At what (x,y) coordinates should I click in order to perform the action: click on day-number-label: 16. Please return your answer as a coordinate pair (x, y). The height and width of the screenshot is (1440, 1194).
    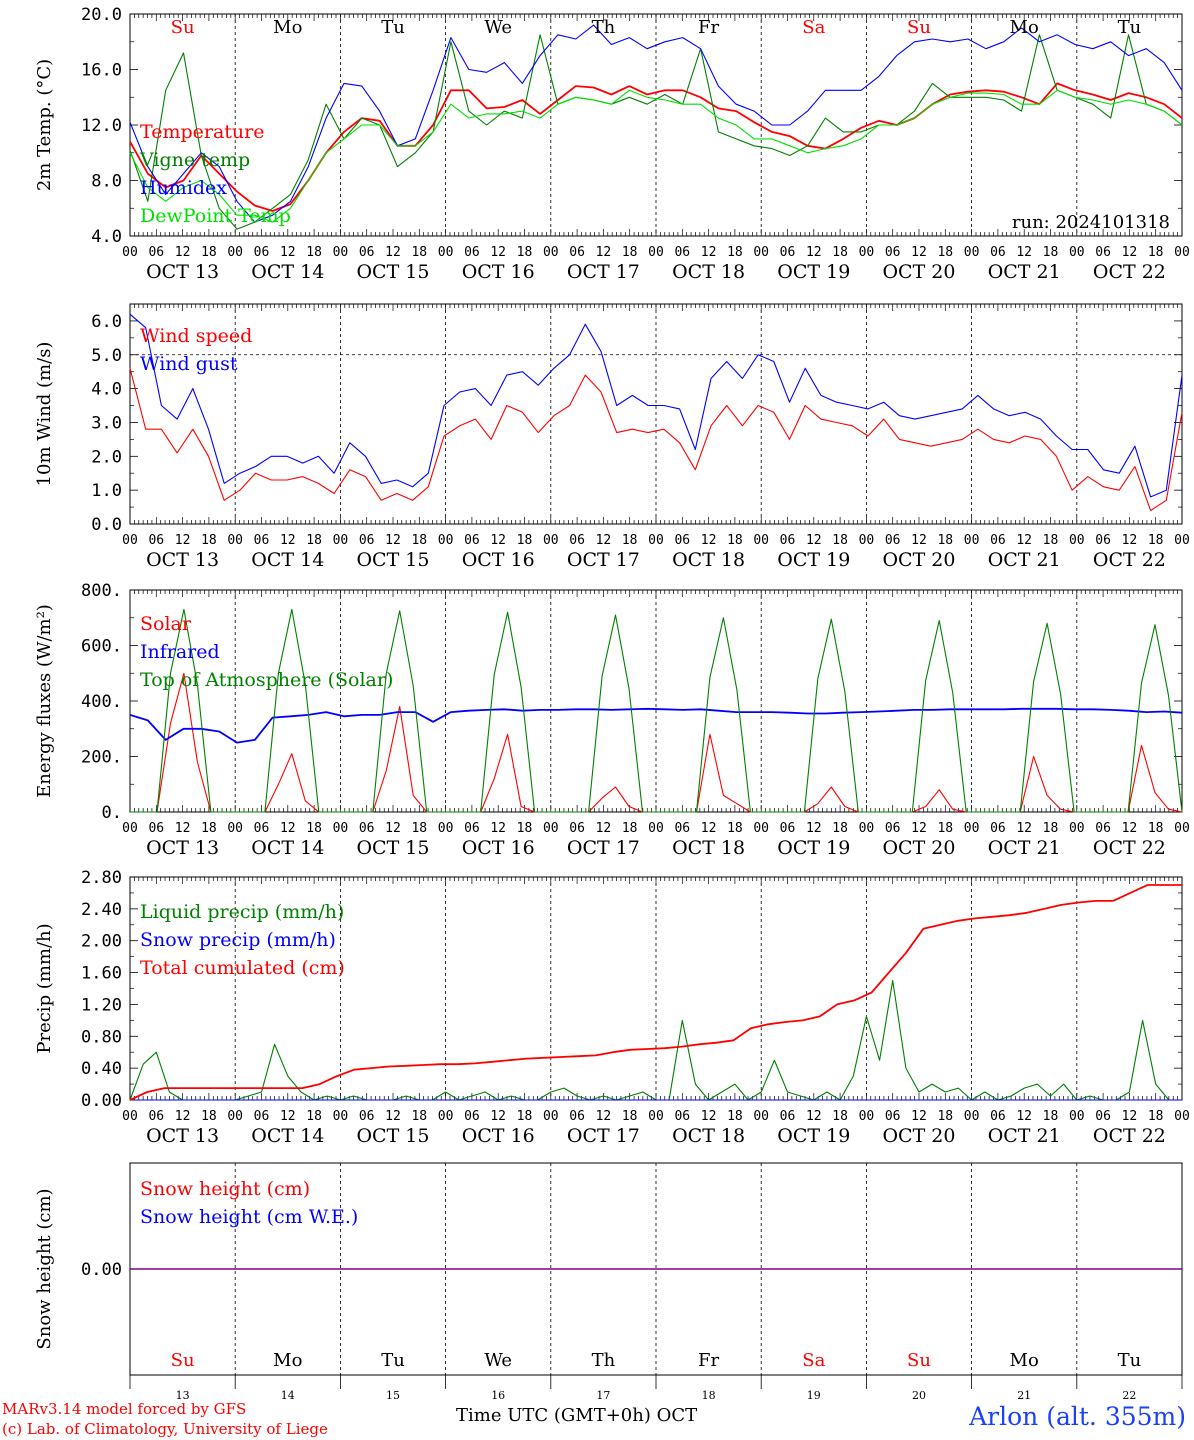
    Looking at the image, I should click on (498, 1395).